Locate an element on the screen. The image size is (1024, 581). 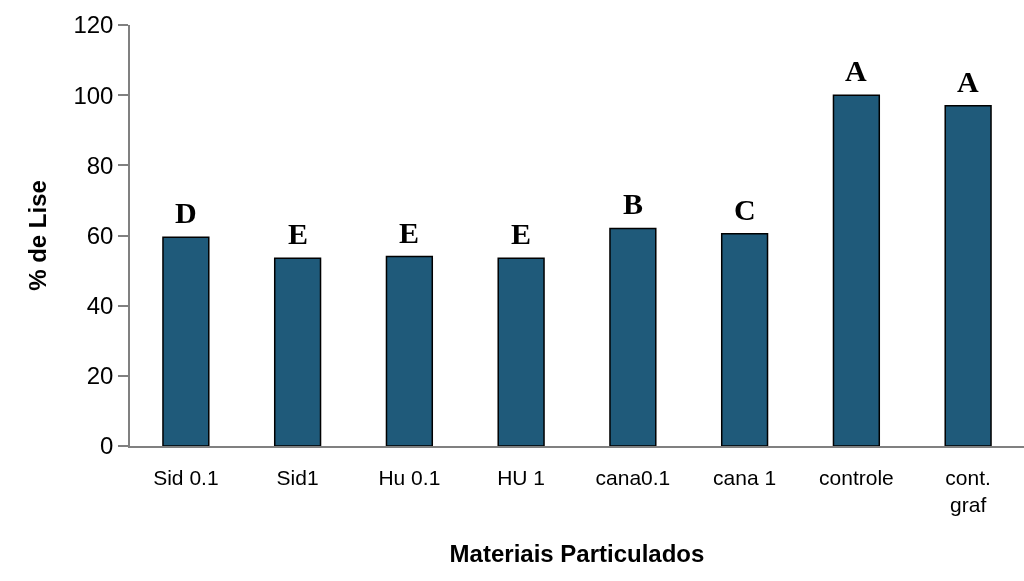
annotation: D is located at coordinates (186, 212).